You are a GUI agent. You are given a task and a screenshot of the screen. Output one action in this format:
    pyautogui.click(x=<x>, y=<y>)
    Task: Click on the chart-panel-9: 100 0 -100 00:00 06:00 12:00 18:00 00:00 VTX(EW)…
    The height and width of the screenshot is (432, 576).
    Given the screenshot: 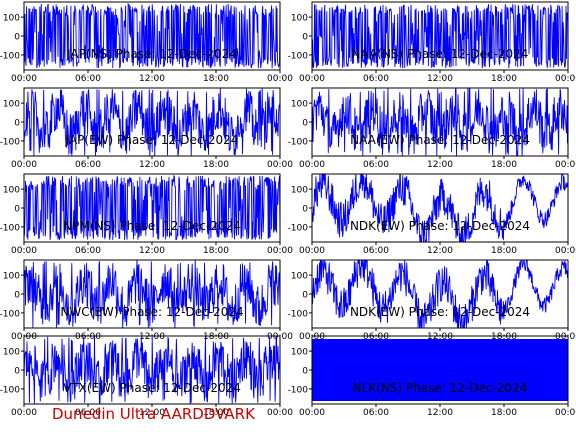 What is the action you would take?
    pyautogui.click(x=146, y=376)
    